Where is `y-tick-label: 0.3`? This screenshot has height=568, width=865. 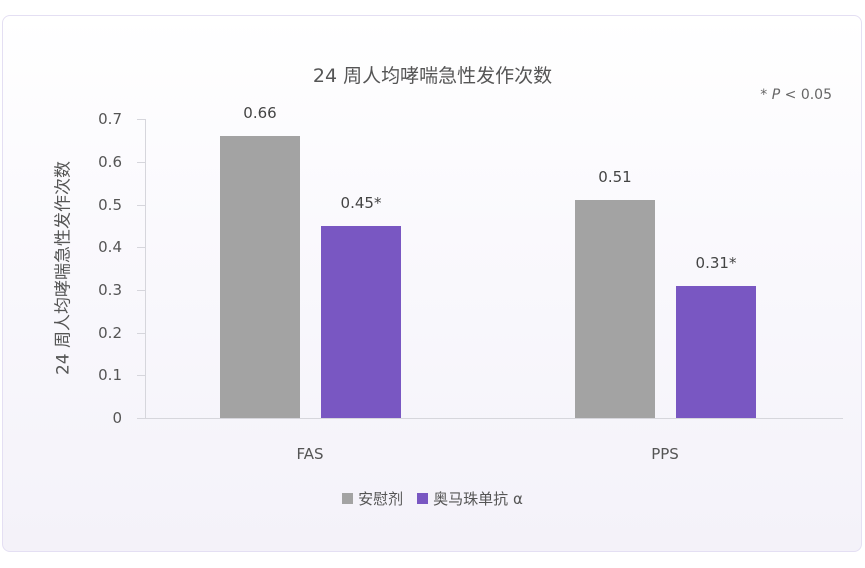 y-tick-label: 0.3 is located at coordinates (110, 289).